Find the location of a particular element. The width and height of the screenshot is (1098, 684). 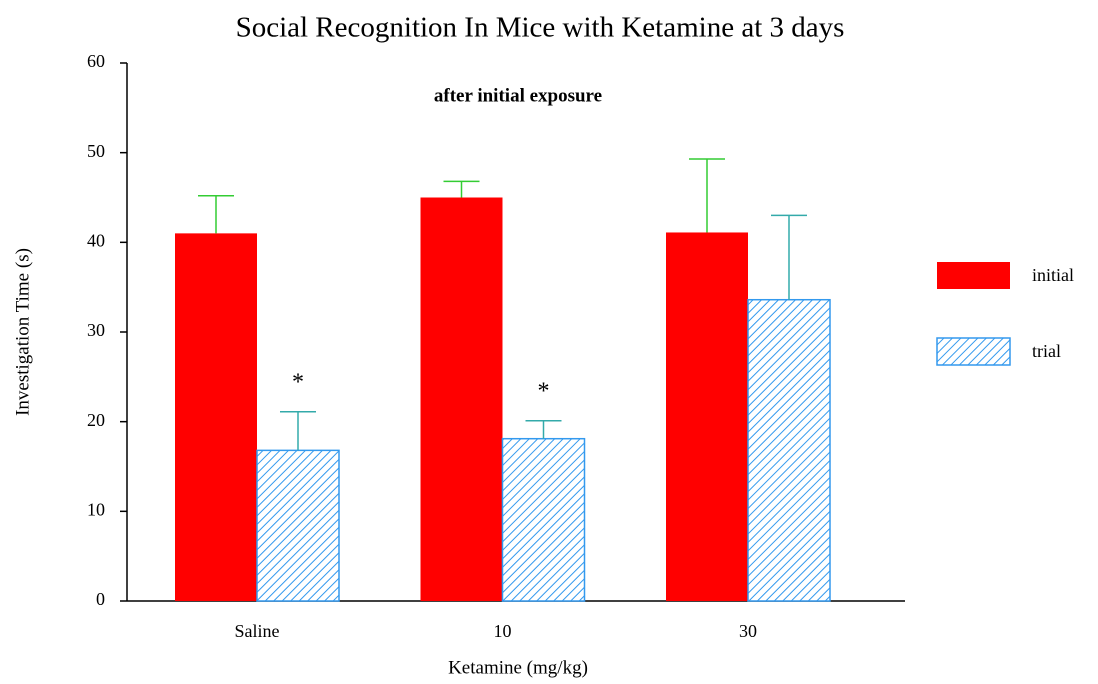

legend-label: initial is located at coordinates (1053, 275).